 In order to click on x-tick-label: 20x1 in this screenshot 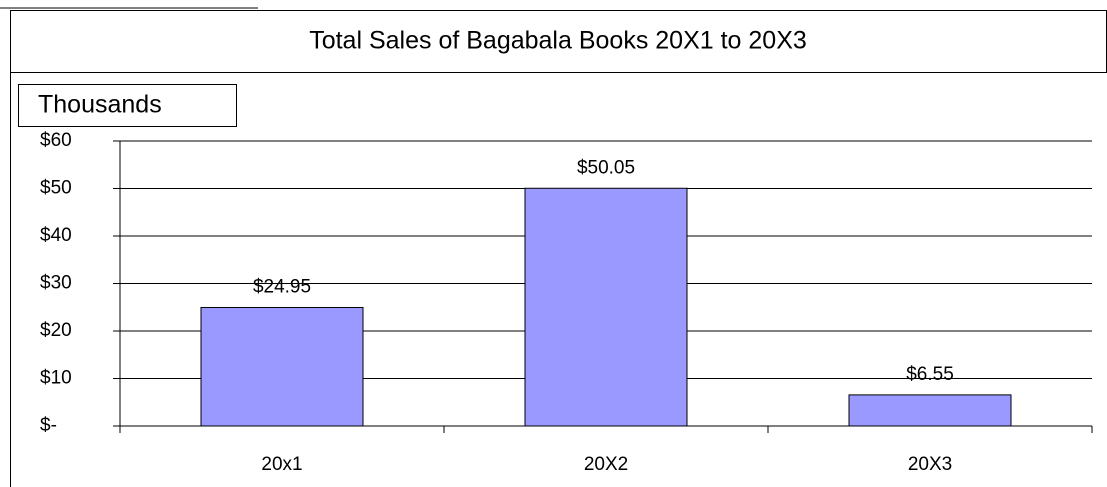, I will do `click(281, 464)`.